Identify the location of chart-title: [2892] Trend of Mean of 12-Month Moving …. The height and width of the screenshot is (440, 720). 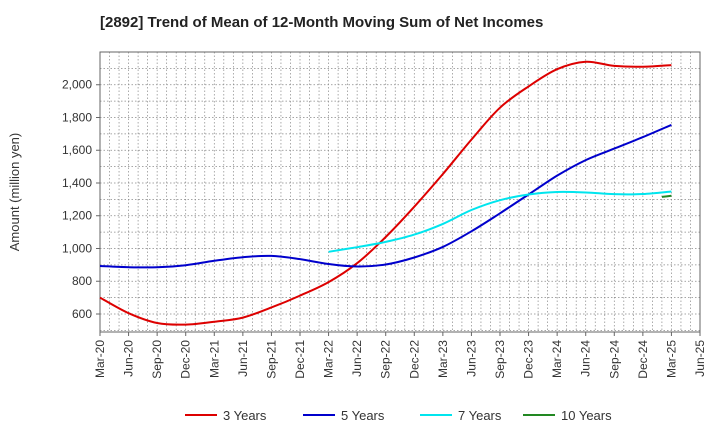
(322, 22).